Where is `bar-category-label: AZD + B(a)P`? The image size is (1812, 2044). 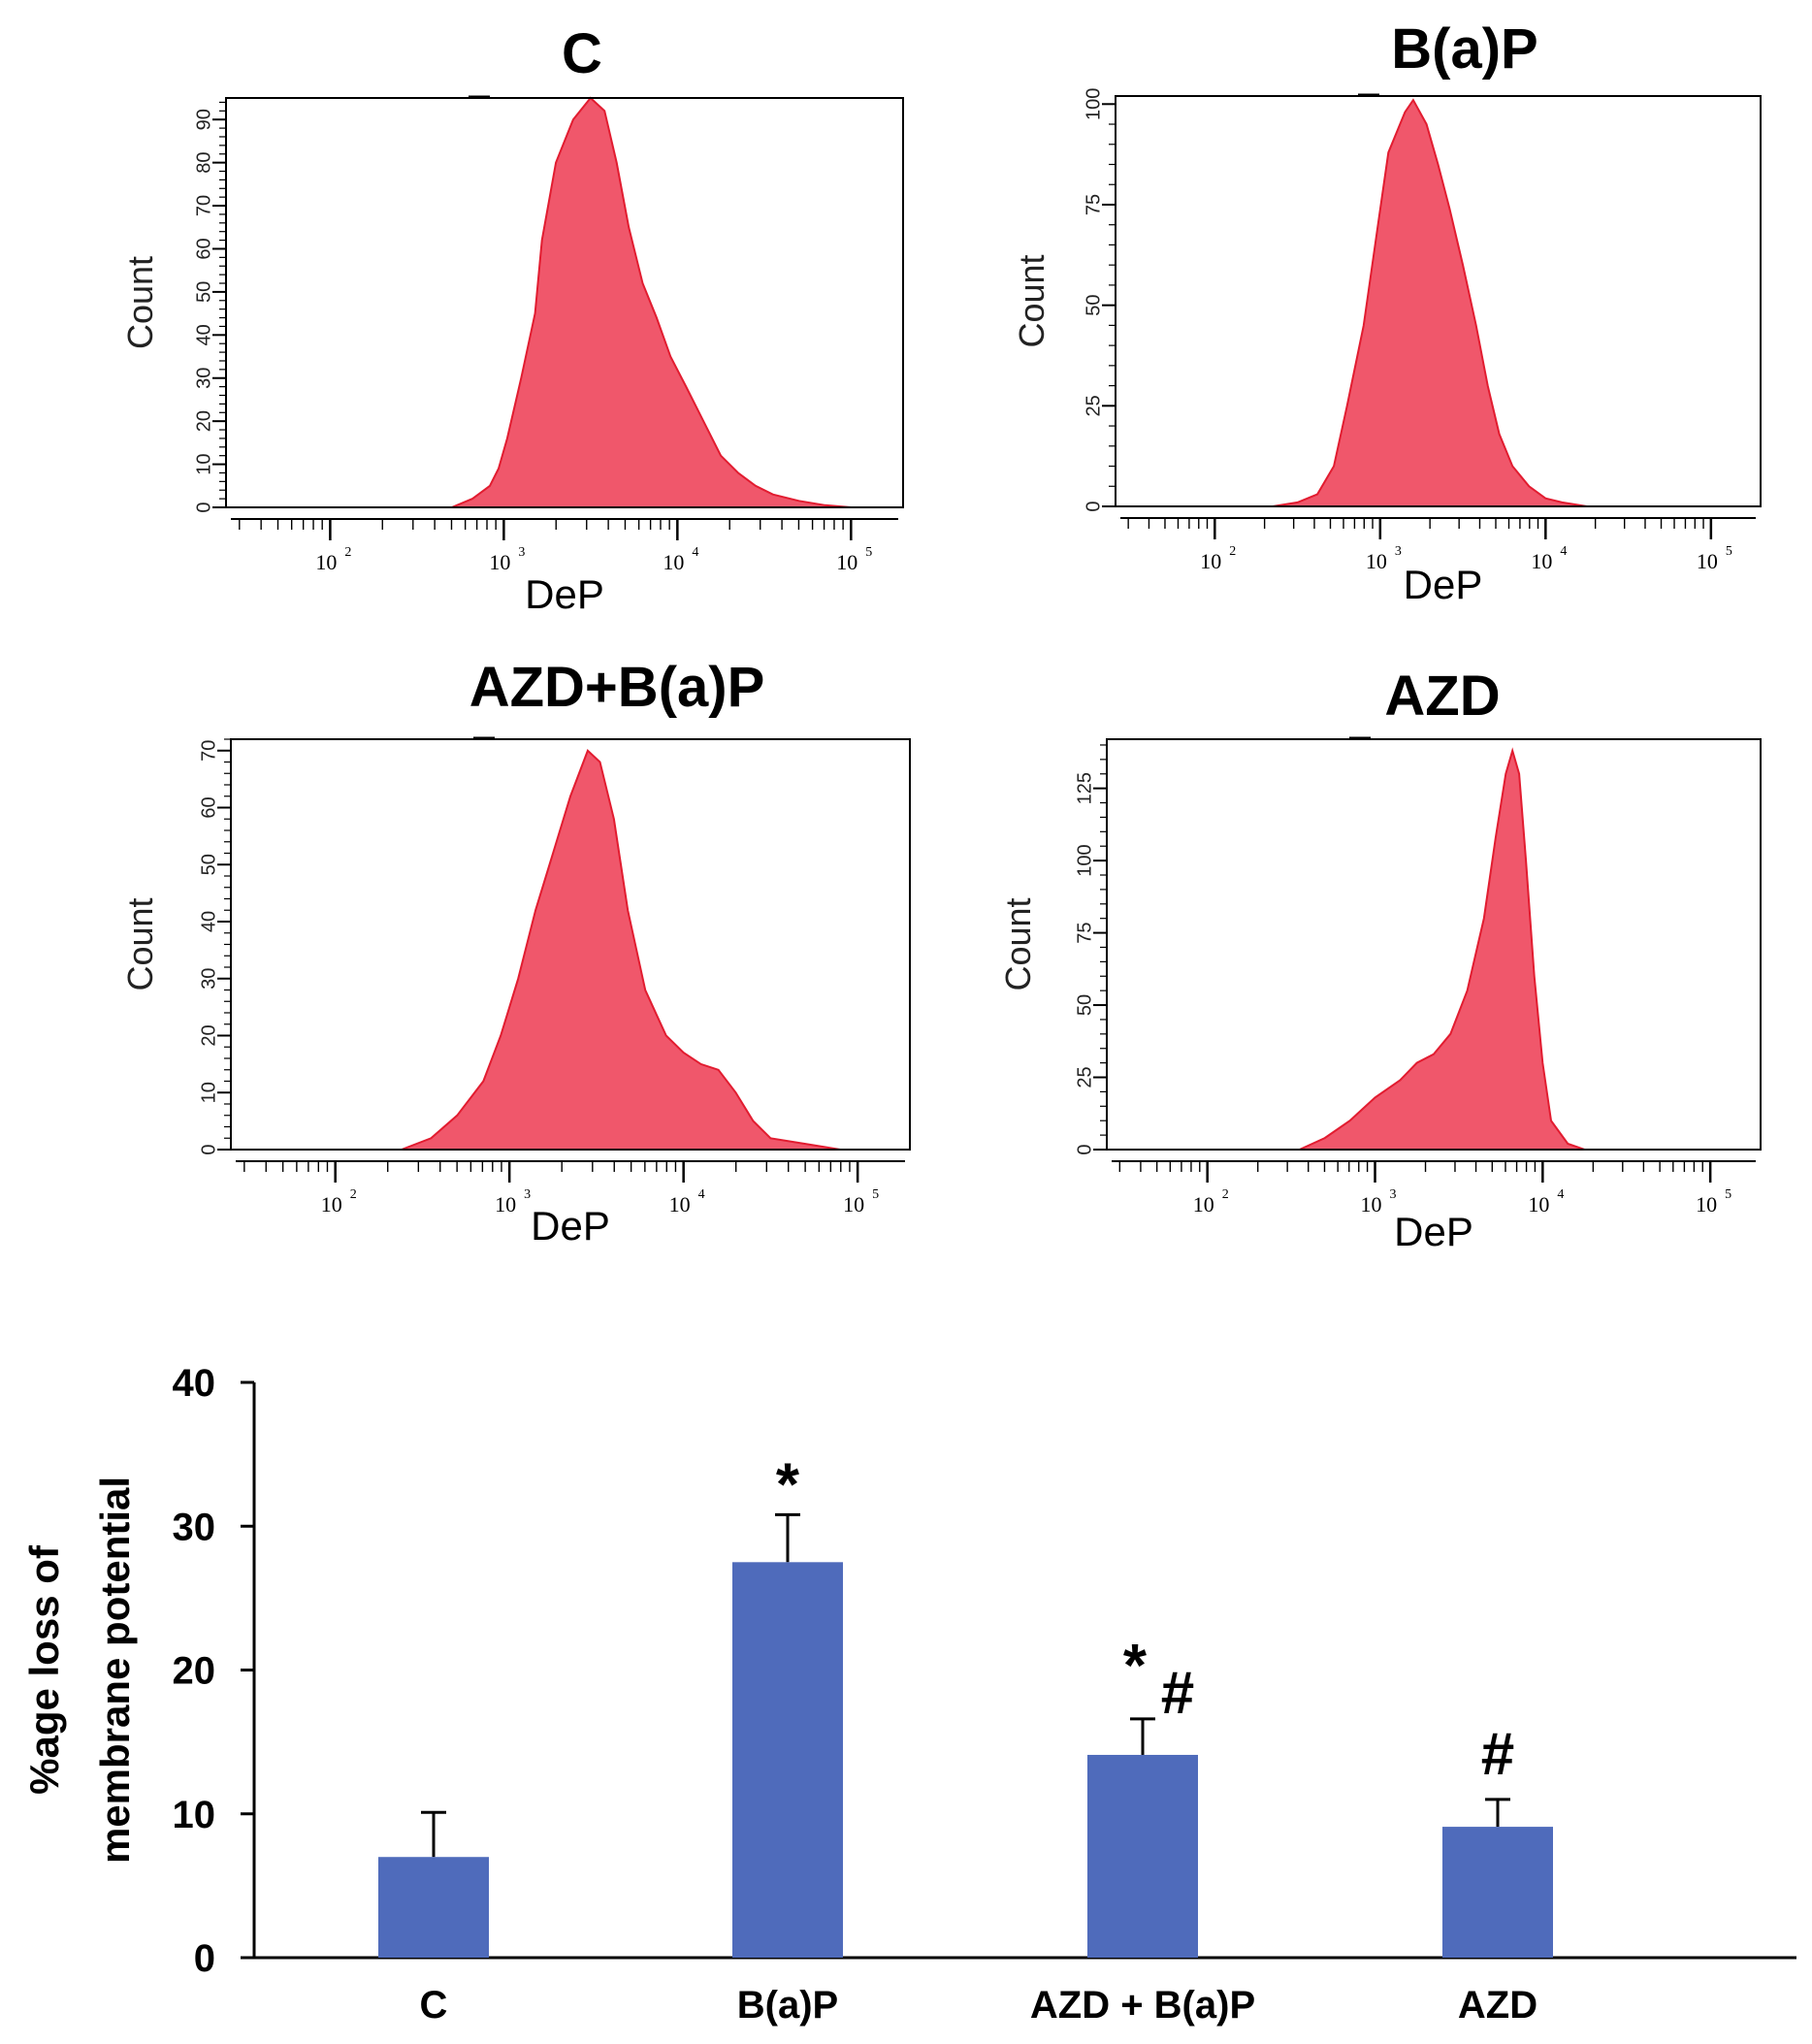
bar-category-label: AZD + B(a)P is located at coordinates (1142, 2005).